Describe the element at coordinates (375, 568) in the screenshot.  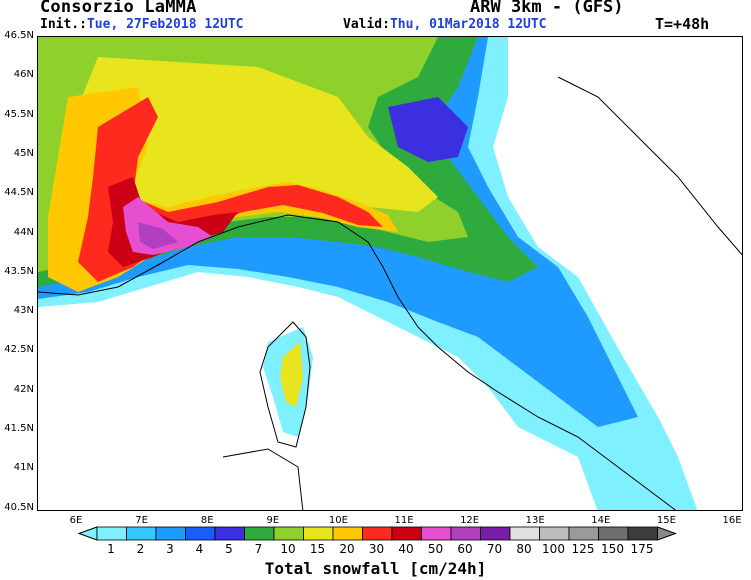
I see `legend-title: Total snowfall [cm/24h]` at that location.